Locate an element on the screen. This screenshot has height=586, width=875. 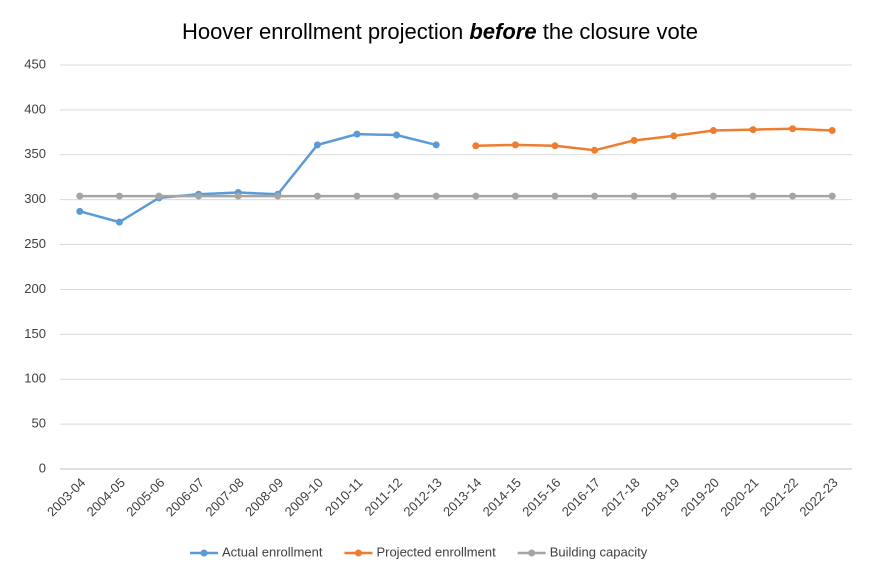
y-tick-label: 100 is located at coordinates (35, 378).